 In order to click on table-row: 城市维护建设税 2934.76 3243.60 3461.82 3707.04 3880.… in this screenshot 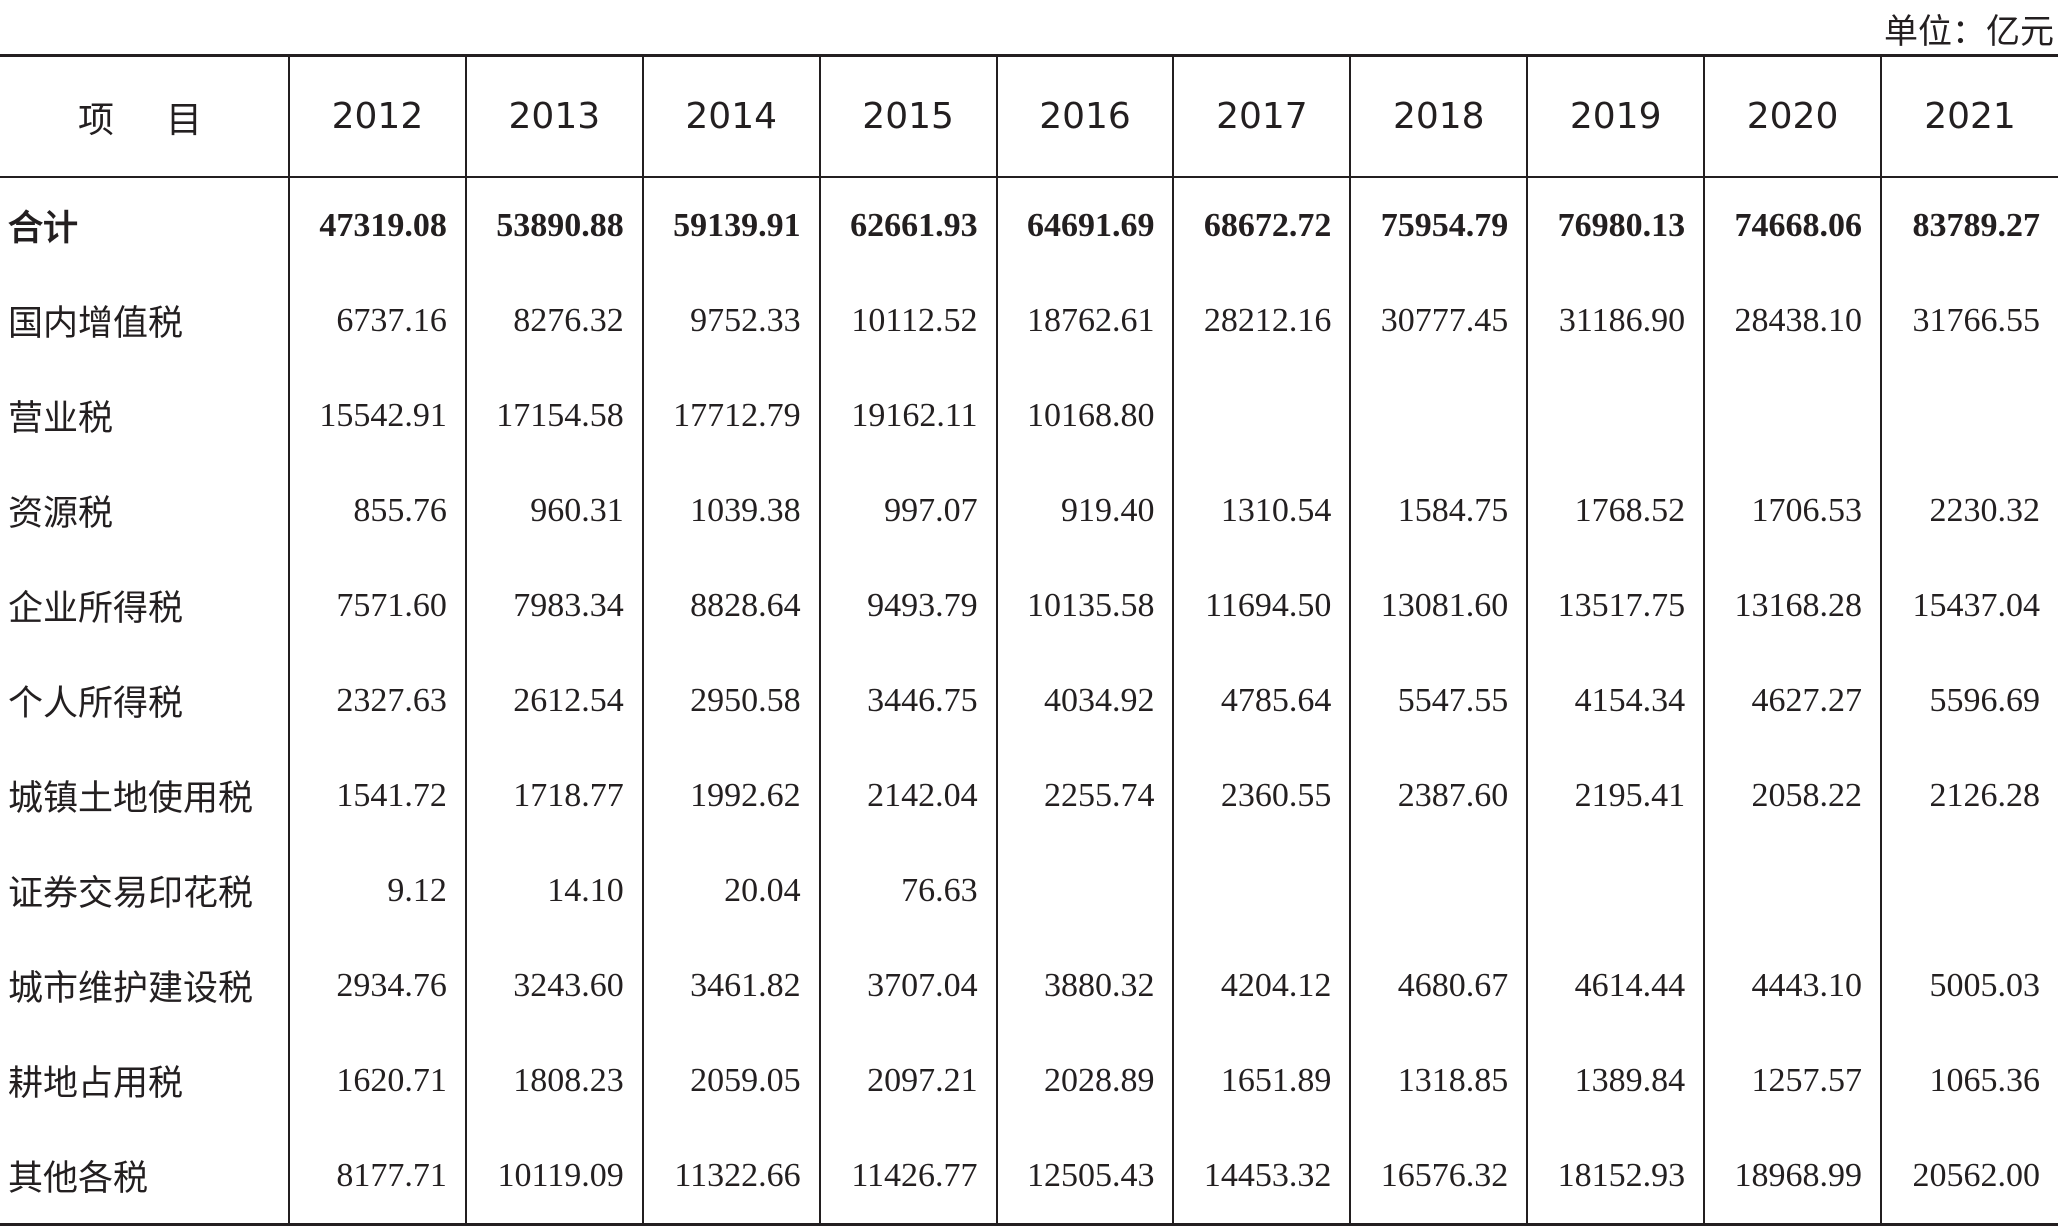, I will do `click(1029, 985)`.